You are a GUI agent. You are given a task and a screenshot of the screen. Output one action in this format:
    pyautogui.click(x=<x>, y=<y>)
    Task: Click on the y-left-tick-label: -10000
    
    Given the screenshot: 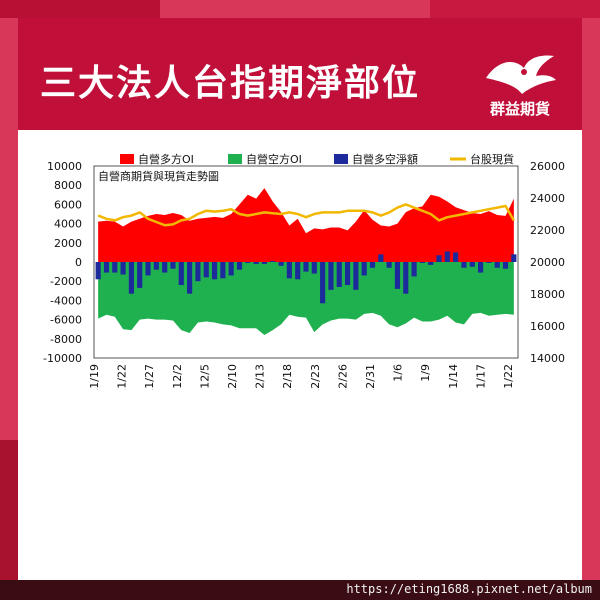 What is the action you would take?
    pyautogui.click(x=62, y=358)
    